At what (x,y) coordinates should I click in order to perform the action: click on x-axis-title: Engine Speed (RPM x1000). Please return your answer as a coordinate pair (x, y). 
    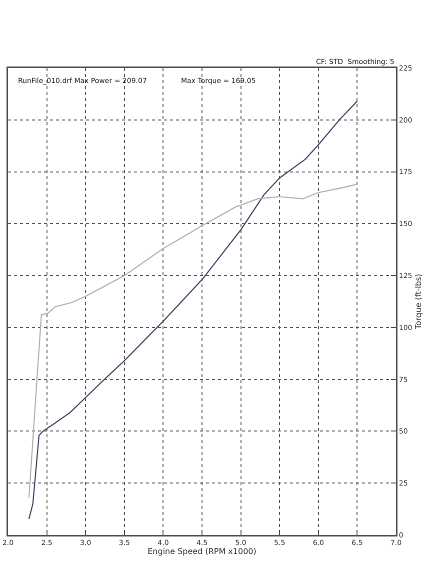
    Looking at the image, I should click on (202, 551).